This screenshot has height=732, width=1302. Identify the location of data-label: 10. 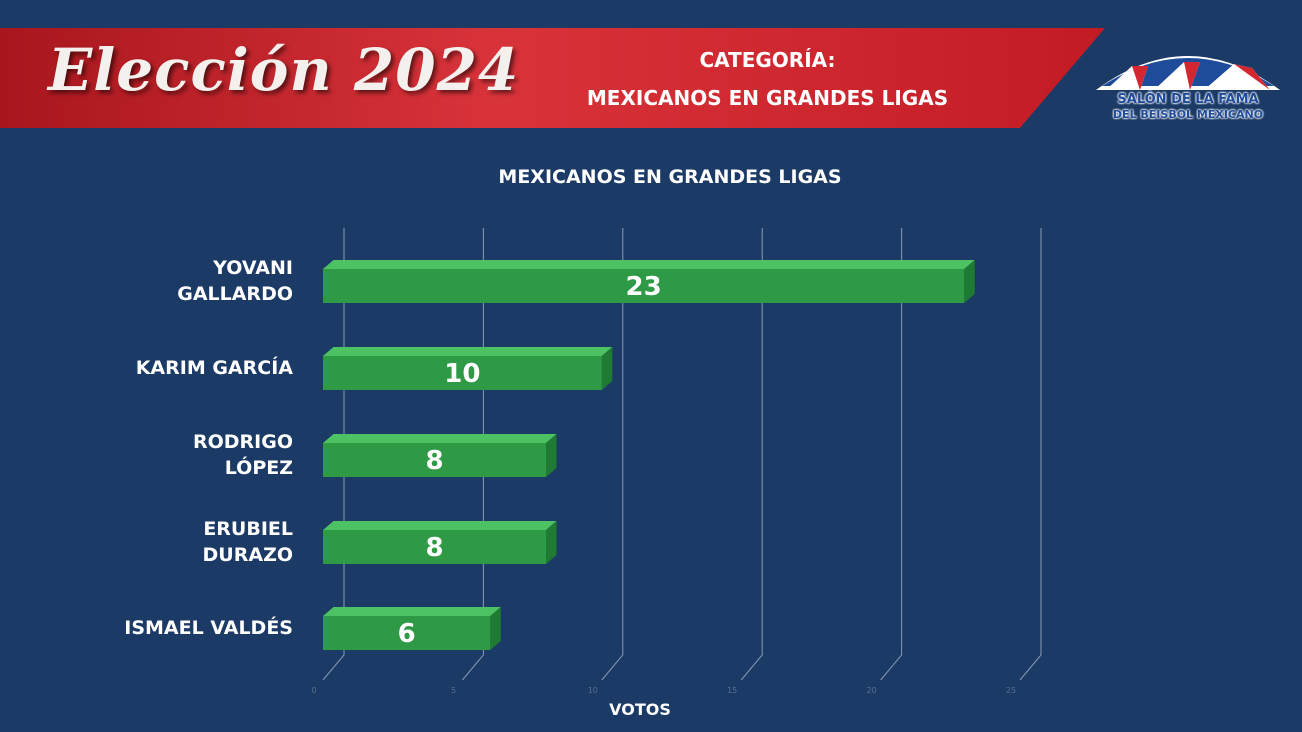
(462, 374).